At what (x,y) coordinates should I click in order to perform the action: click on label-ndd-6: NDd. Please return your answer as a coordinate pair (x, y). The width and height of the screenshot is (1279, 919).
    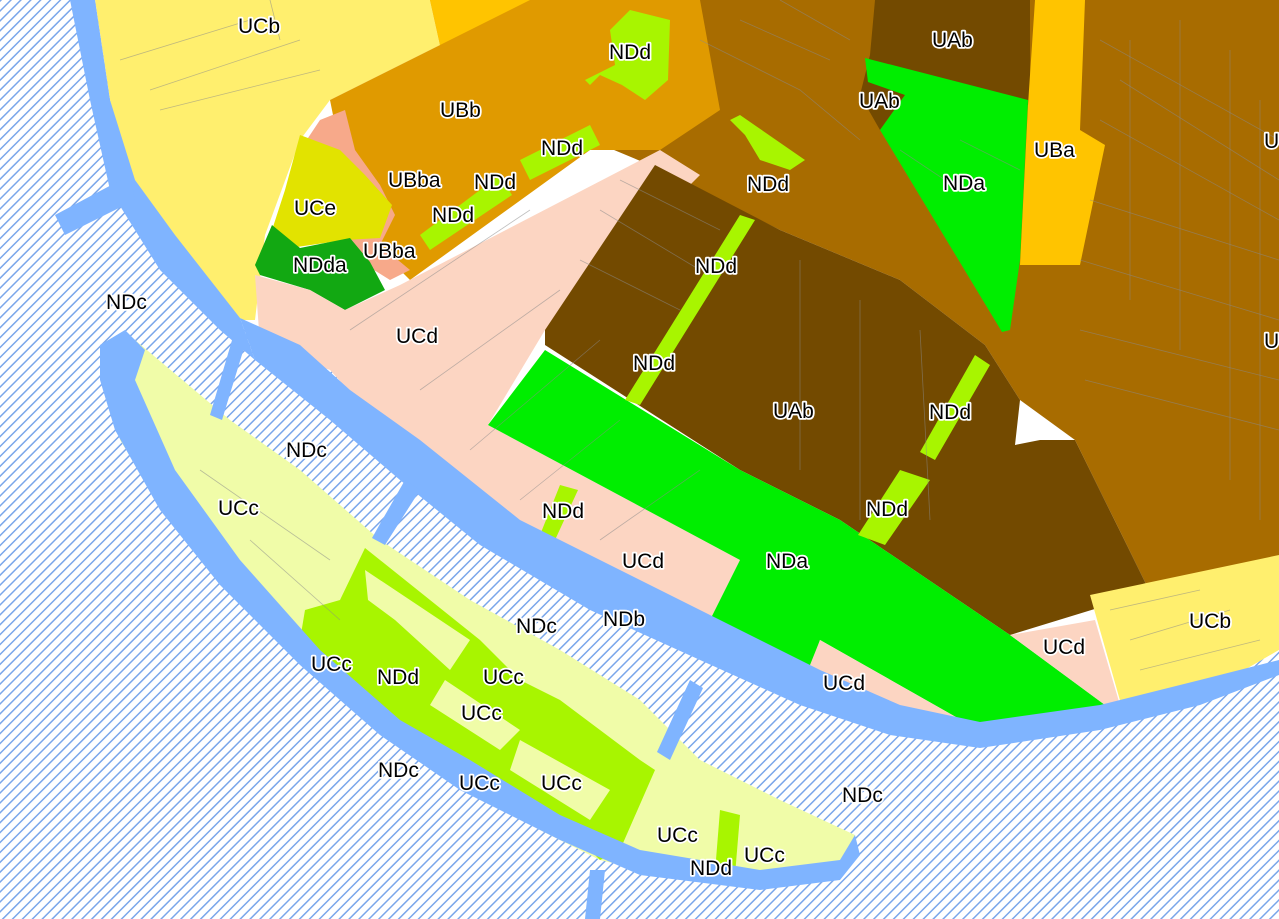
    Looking at the image, I should click on (716, 266).